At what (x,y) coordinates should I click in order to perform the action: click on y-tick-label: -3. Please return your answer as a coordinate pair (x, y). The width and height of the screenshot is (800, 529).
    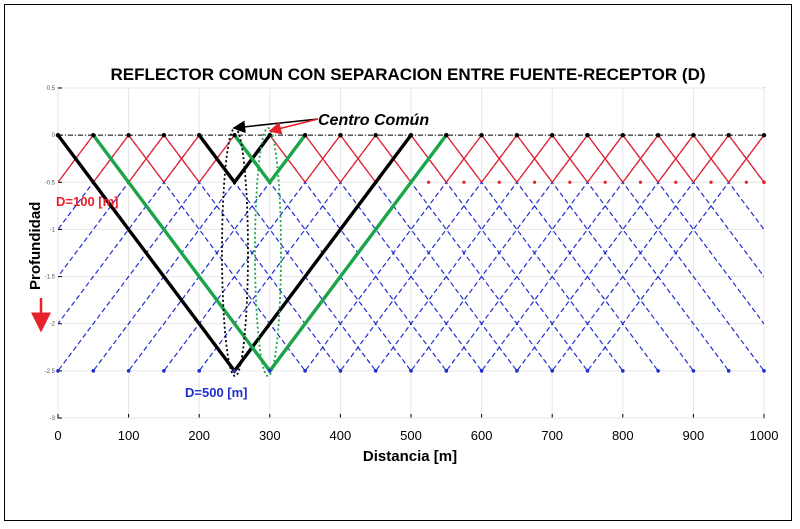
    Looking at the image, I should click on (53, 419).